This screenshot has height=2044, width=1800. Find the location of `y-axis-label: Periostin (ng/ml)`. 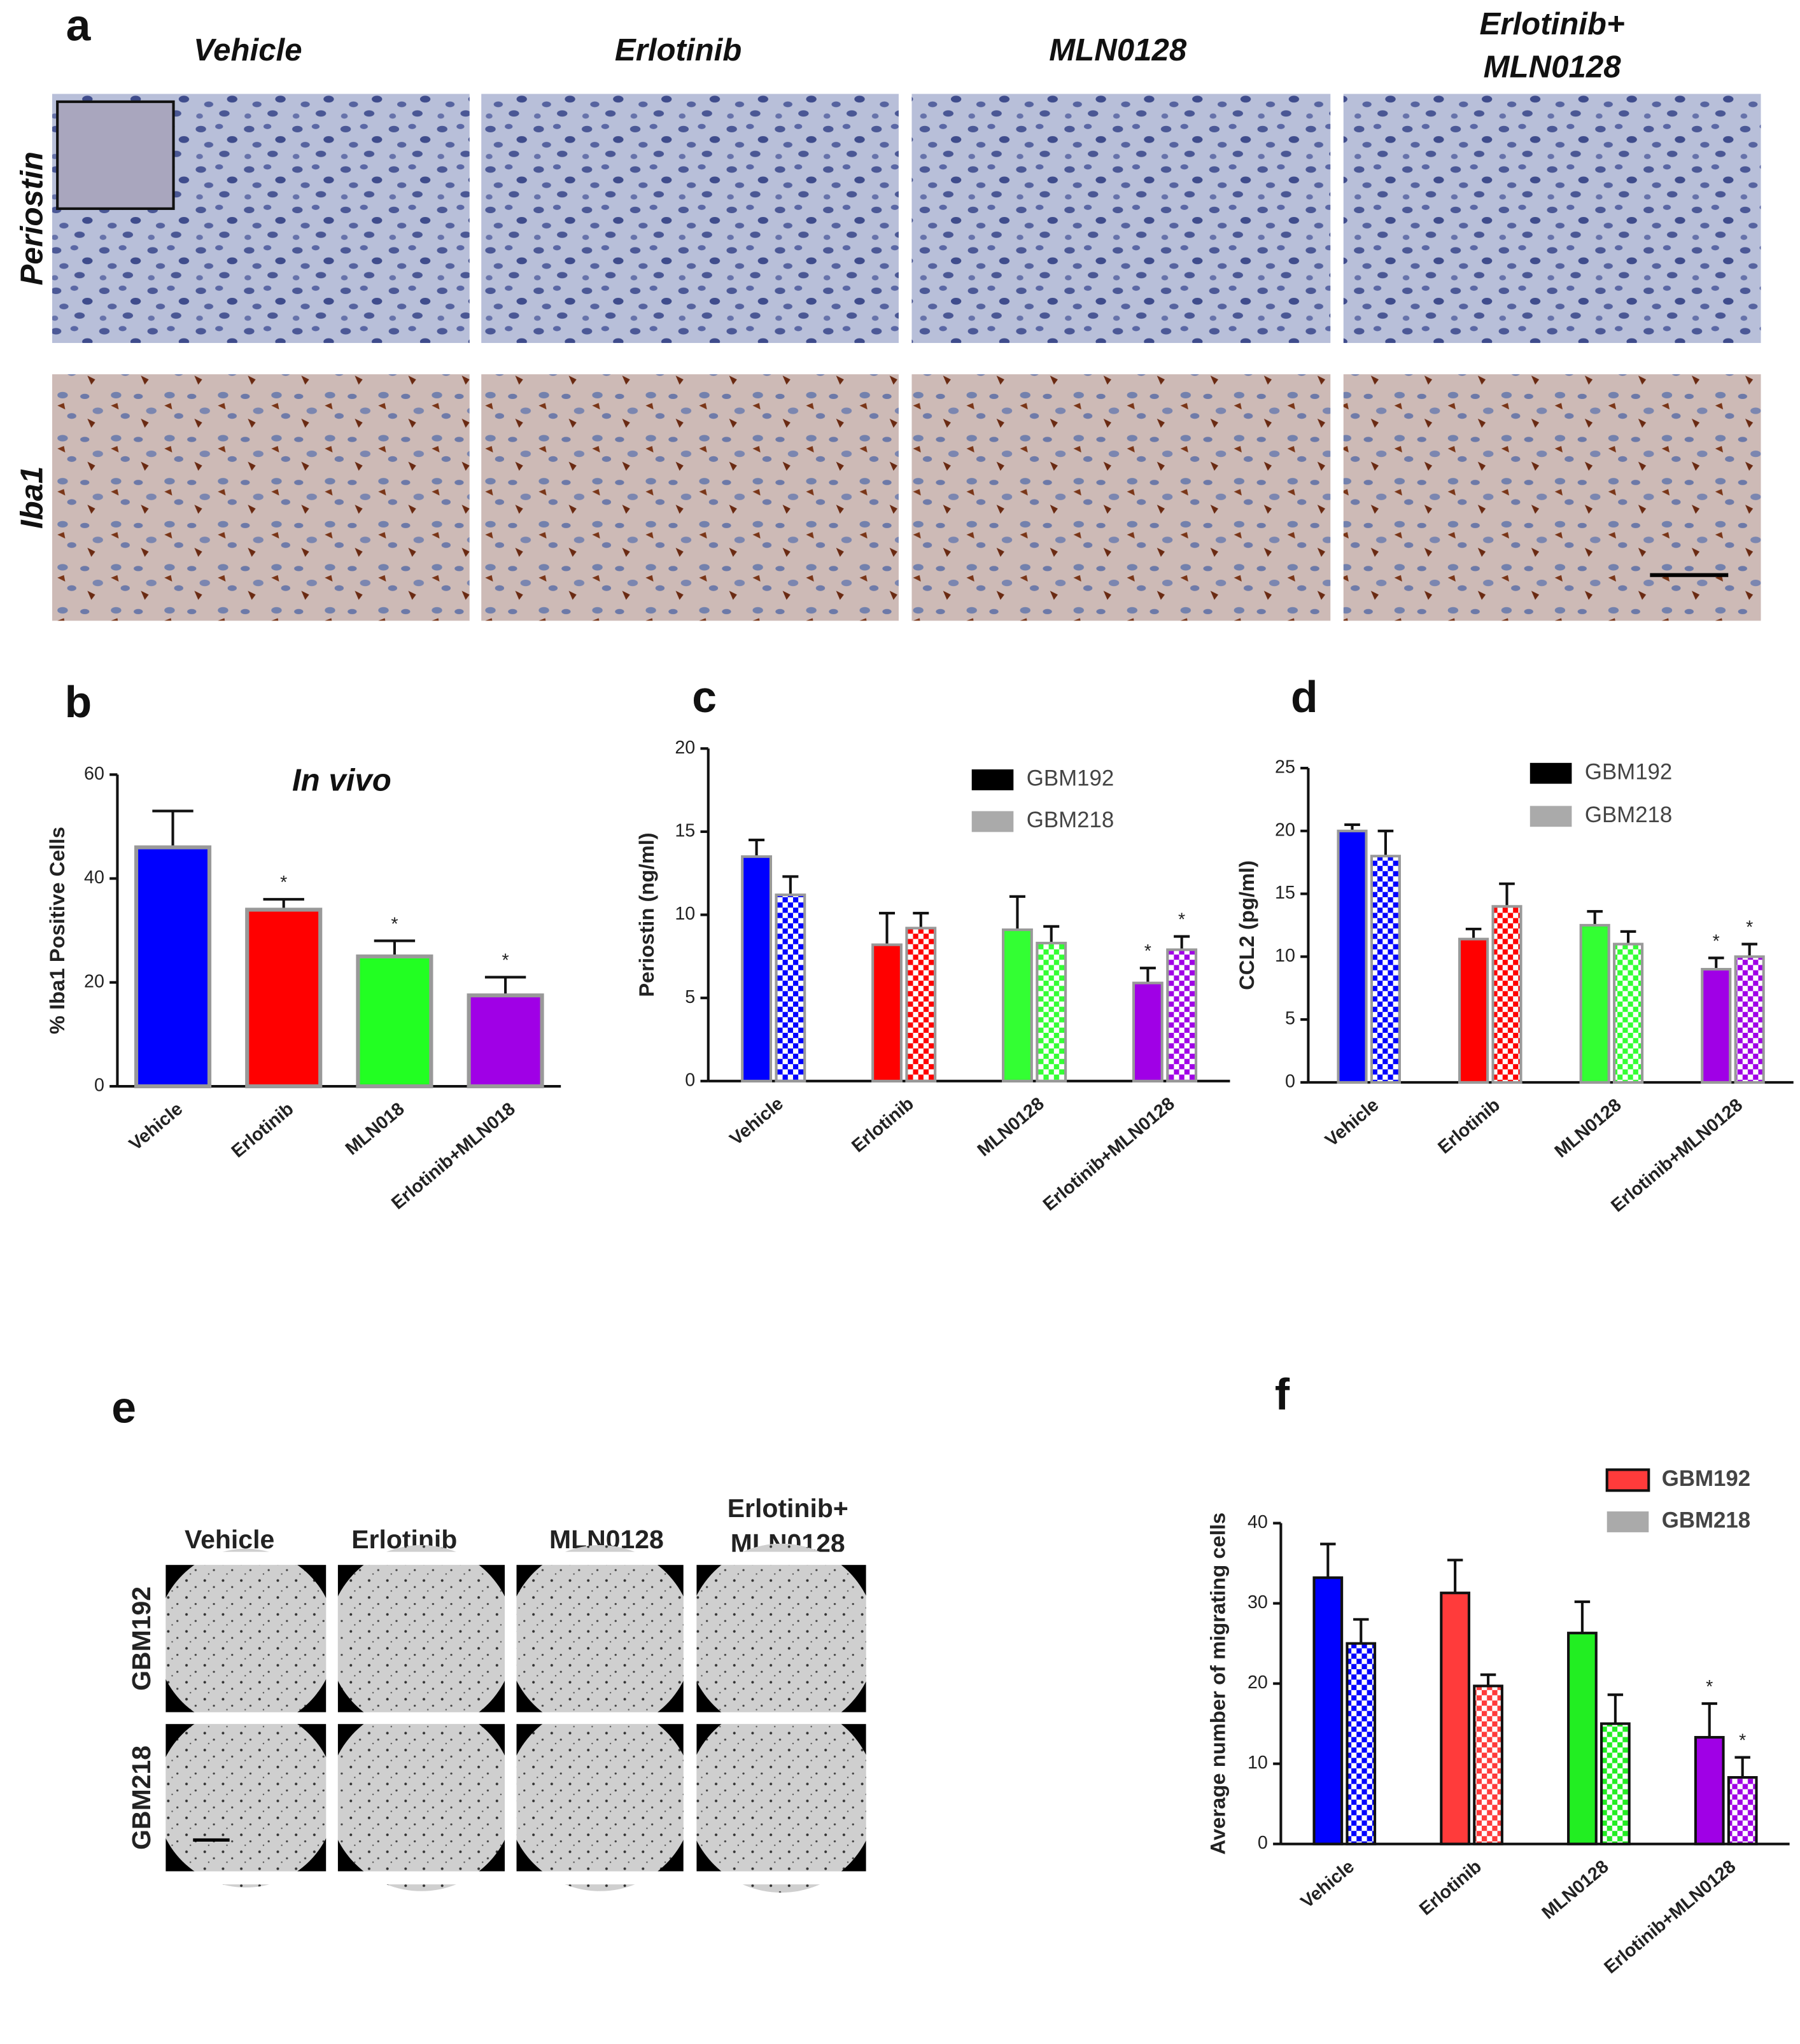

y-axis-label: Periostin (ng/ml) is located at coordinates (646, 914).